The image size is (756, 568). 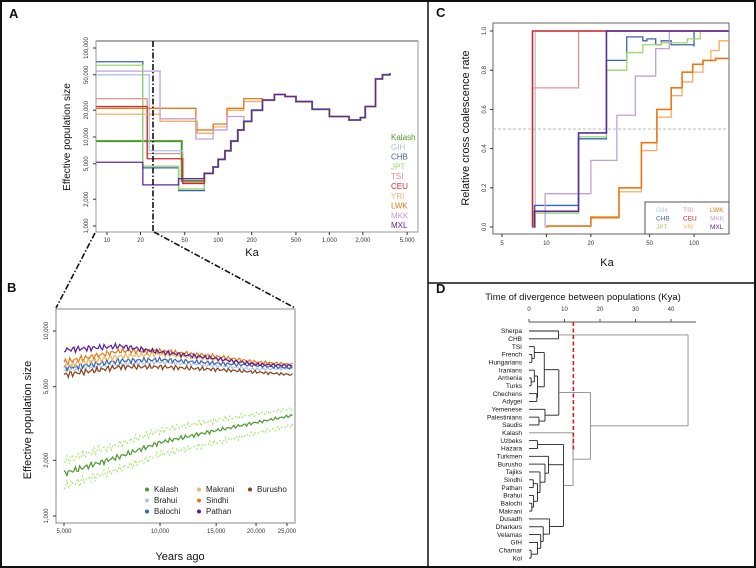 I want to click on x-tick-label: 5, so click(x=502, y=244).